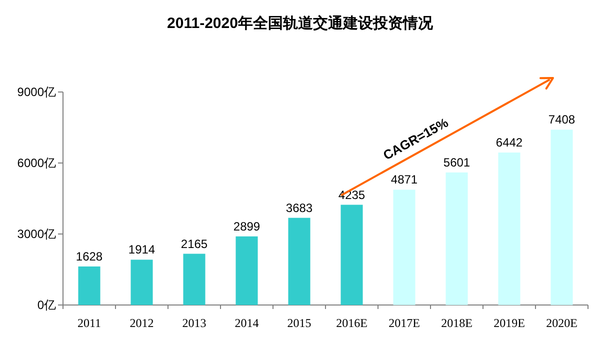 This screenshot has height=339, width=600. I want to click on x-tick-label: 2016E, so click(352, 323).